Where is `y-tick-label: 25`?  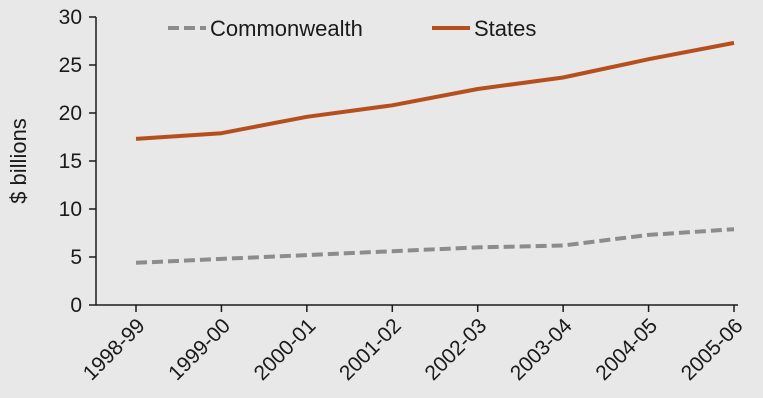
y-tick-label: 25 is located at coordinates (70, 65).